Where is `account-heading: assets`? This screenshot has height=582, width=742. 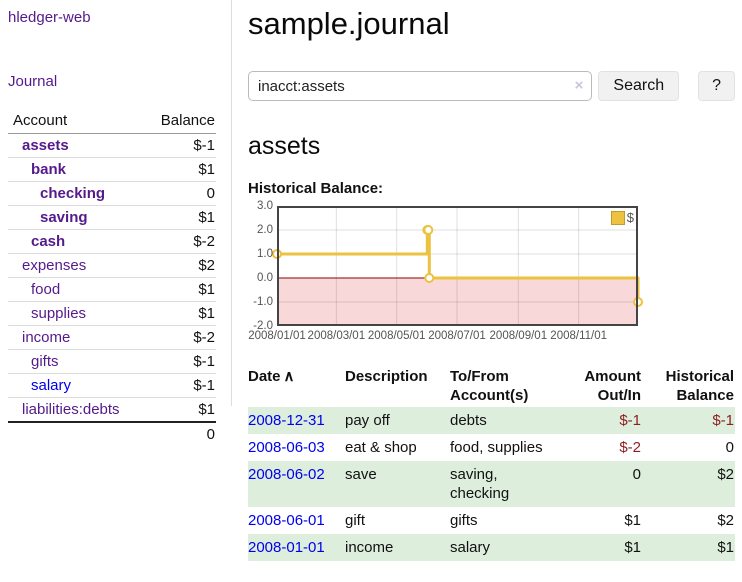 account-heading: assets is located at coordinates (284, 146).